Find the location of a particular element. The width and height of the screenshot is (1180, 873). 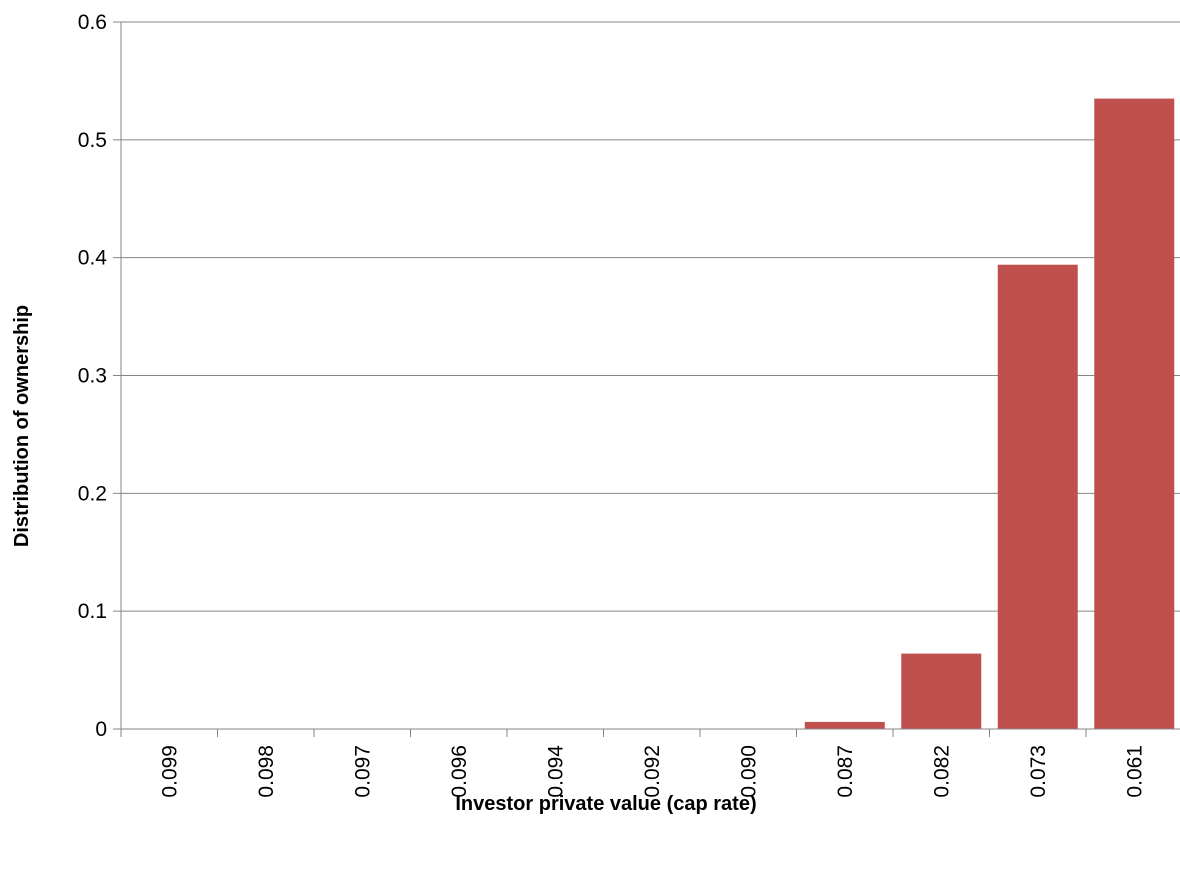

y-tick-label: 0.1 is located at coordinates (92, 611).